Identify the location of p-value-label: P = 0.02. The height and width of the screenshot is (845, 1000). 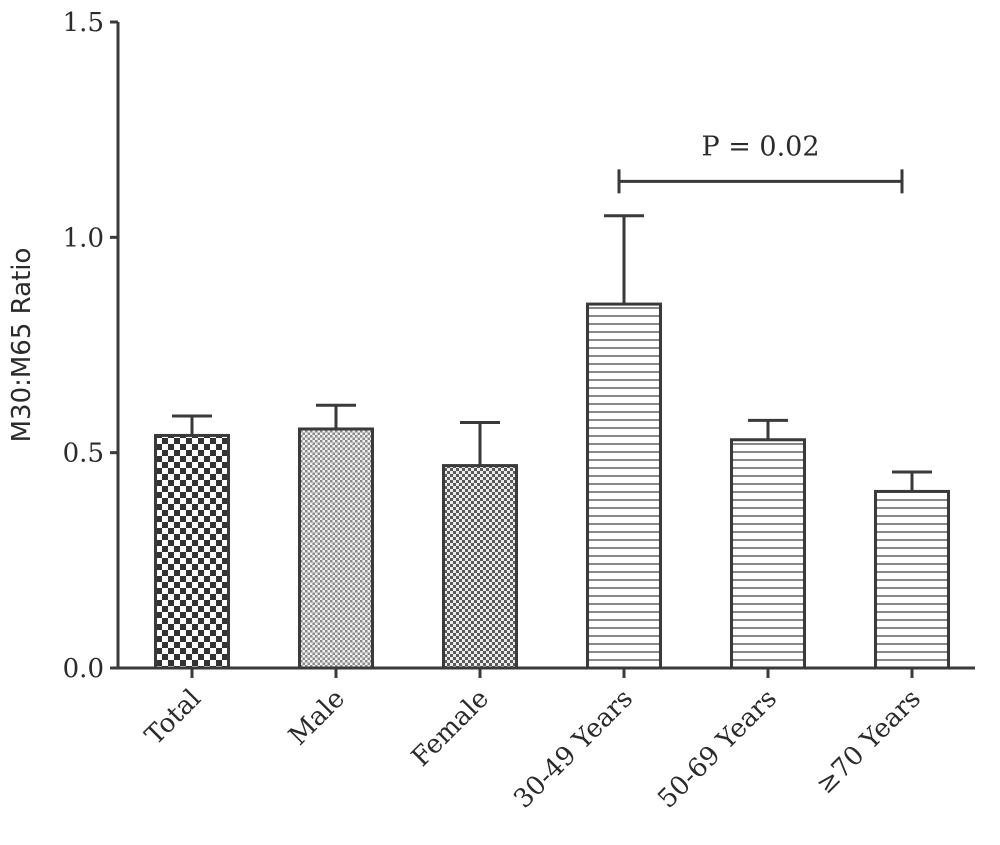
(760, 146).